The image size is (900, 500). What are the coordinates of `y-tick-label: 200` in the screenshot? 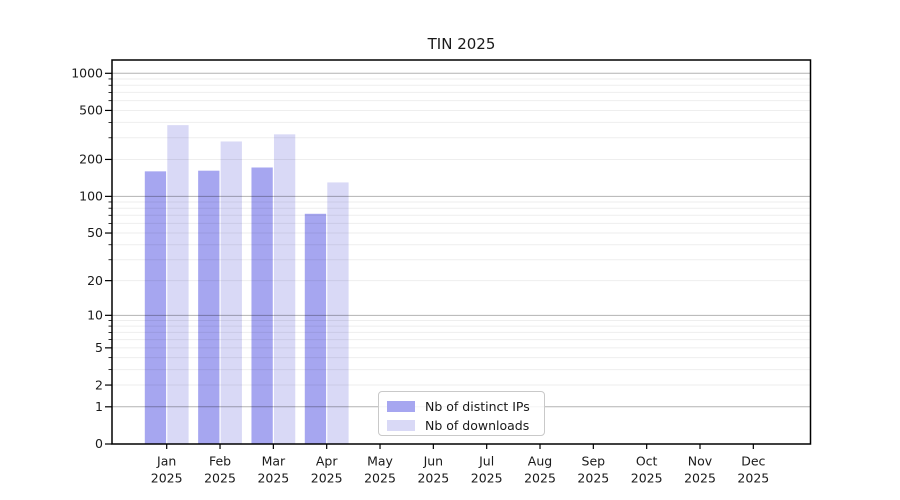 It's located at (91, 159).